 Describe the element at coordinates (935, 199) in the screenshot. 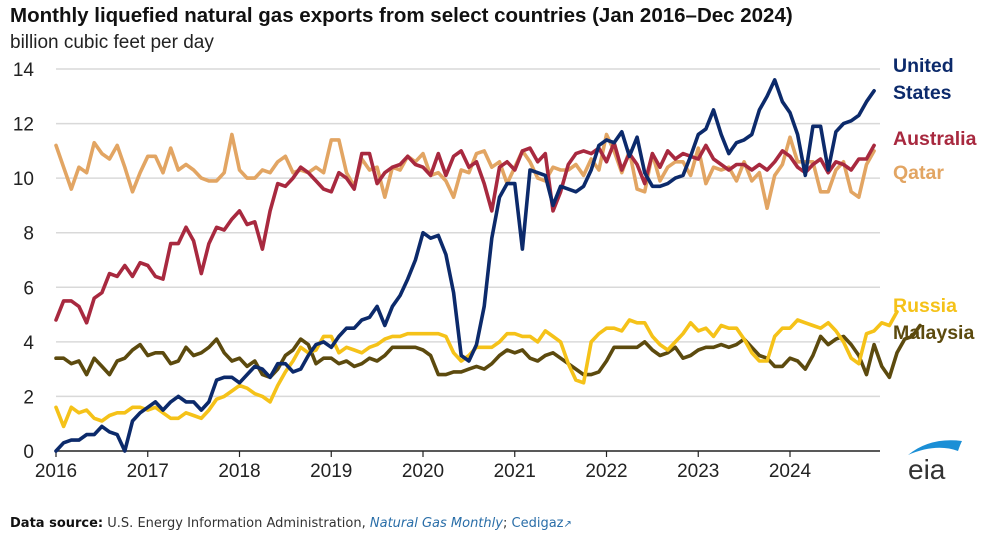

I see `legend: United States Australia Qatar Russia Malaysia` at that location.